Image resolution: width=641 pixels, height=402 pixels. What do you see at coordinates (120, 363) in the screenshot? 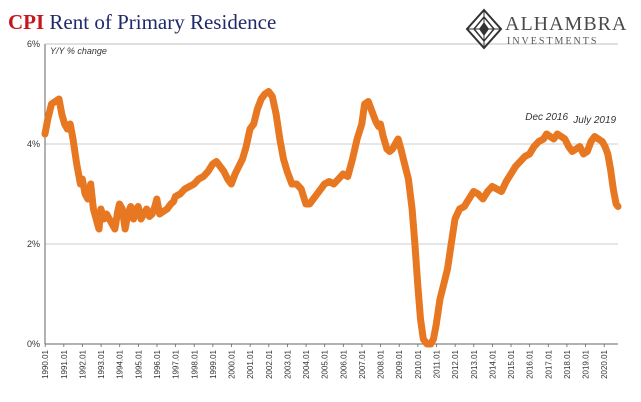
I see `x-tick-label: 1994.01` at bounding box center [120, 363].